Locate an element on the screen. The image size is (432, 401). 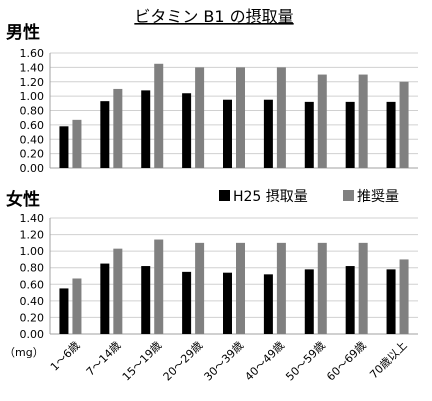
male-y-tick-label: 0.00 is located at coordinates (32, 168).